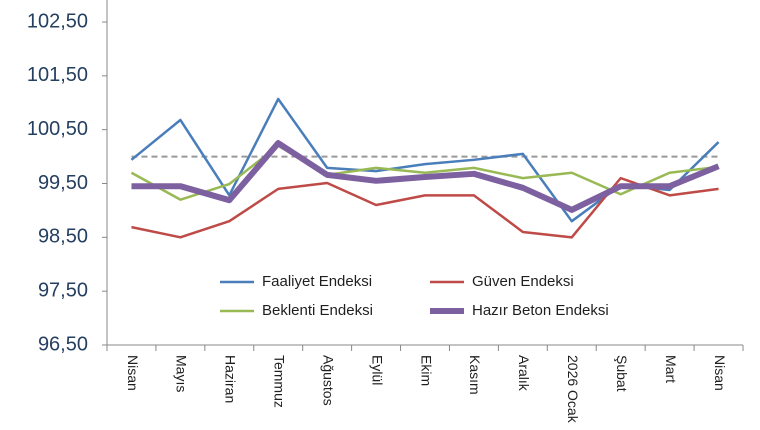 The image size is (760, 430). I want to click on legend-label: Faaliyet Endeksi, so click(317, 281).